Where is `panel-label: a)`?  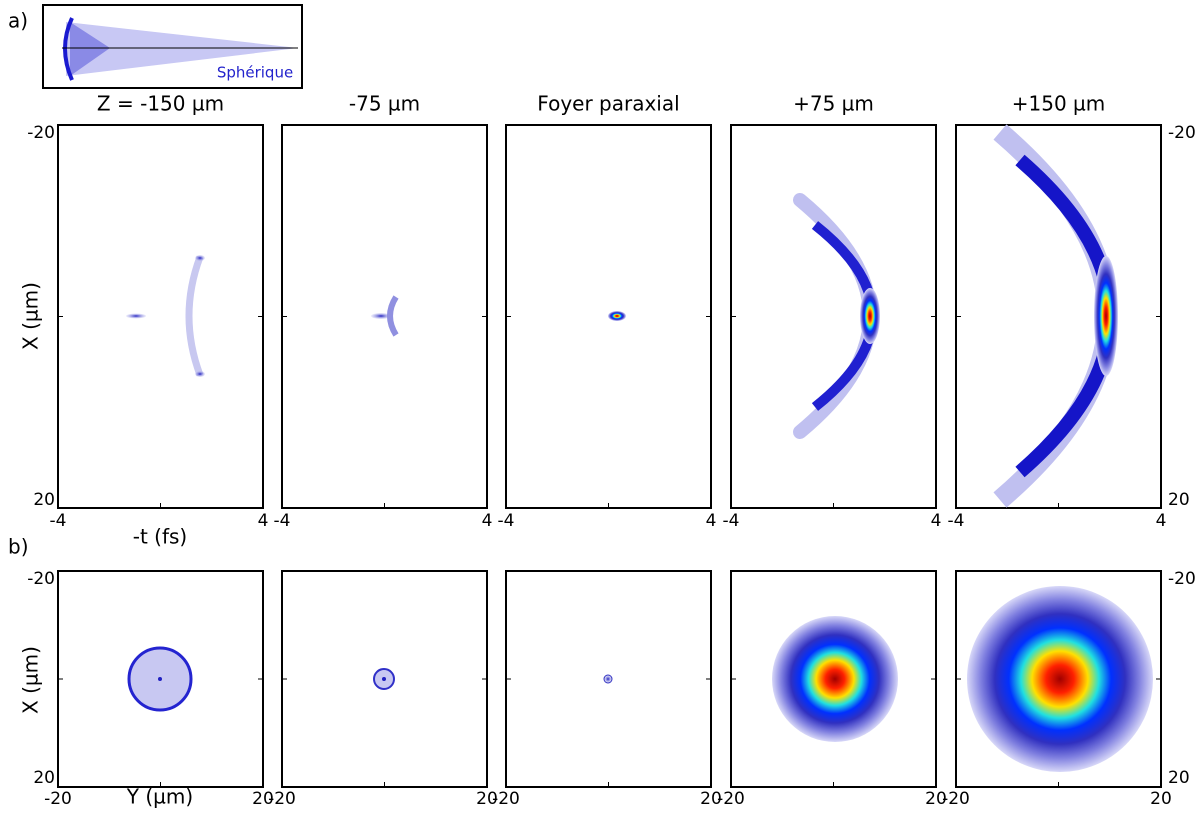
panel-label: a) is located at coordinates (18, 21).